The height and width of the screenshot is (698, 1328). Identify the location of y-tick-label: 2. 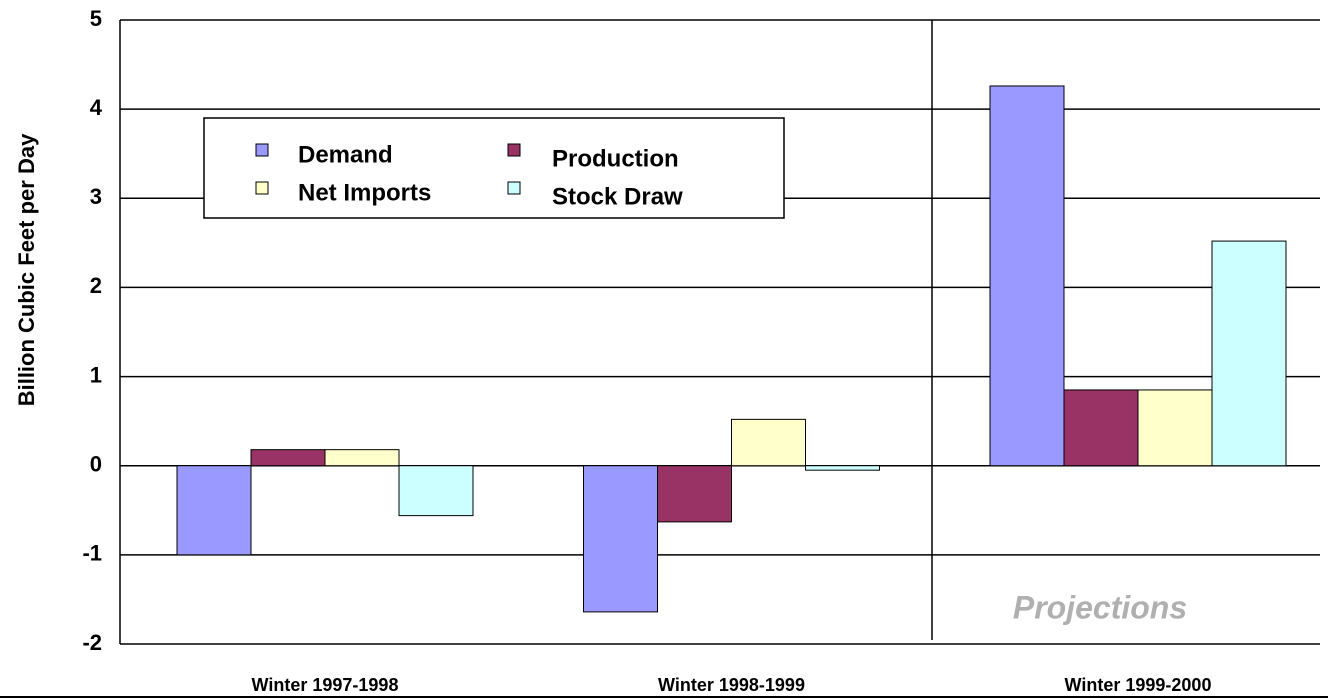
(96, 285).